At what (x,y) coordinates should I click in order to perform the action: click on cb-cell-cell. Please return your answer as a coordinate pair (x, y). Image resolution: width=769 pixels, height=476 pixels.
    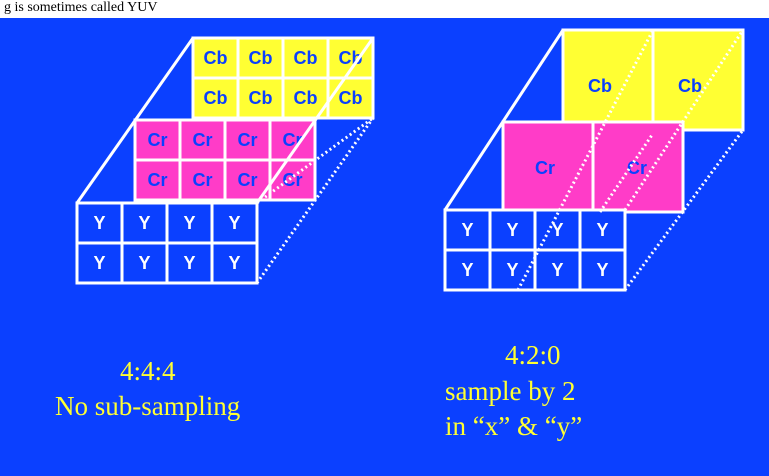
    Looking at the image, I should click on (350, 98).